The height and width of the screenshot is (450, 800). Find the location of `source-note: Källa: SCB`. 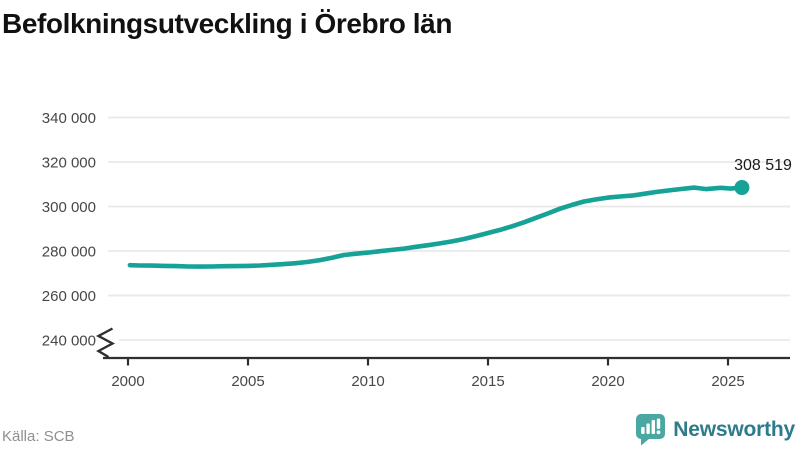

source-note: Källa: SCB is located at coordinates (38, 436).